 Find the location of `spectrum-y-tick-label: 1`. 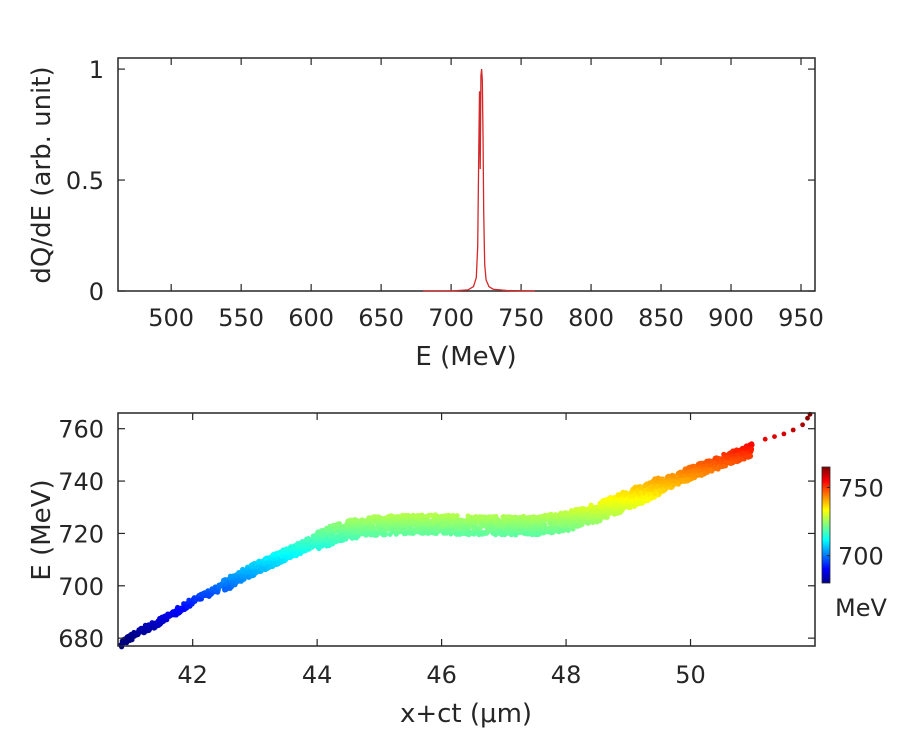

spectrum-y-tick-label: 1 is located at coordinates (96, 70).